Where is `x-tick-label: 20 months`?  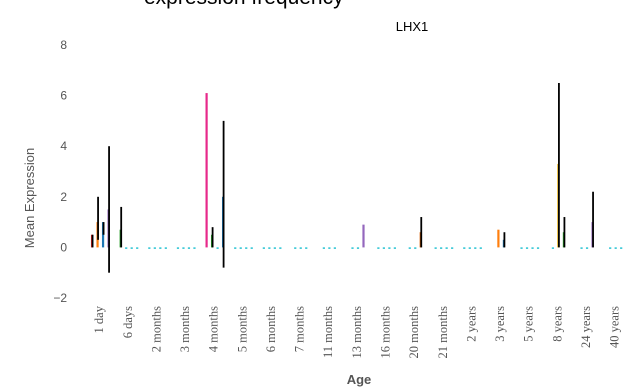 x-tick-label: 20 months is located at coordinates (414, 332).